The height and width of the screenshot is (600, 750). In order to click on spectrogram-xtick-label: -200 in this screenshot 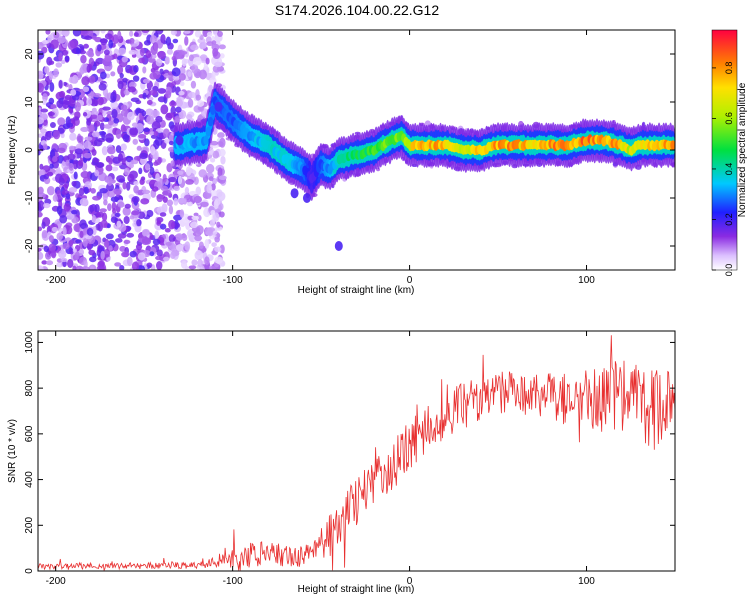, I will do `click(56, 280)`.